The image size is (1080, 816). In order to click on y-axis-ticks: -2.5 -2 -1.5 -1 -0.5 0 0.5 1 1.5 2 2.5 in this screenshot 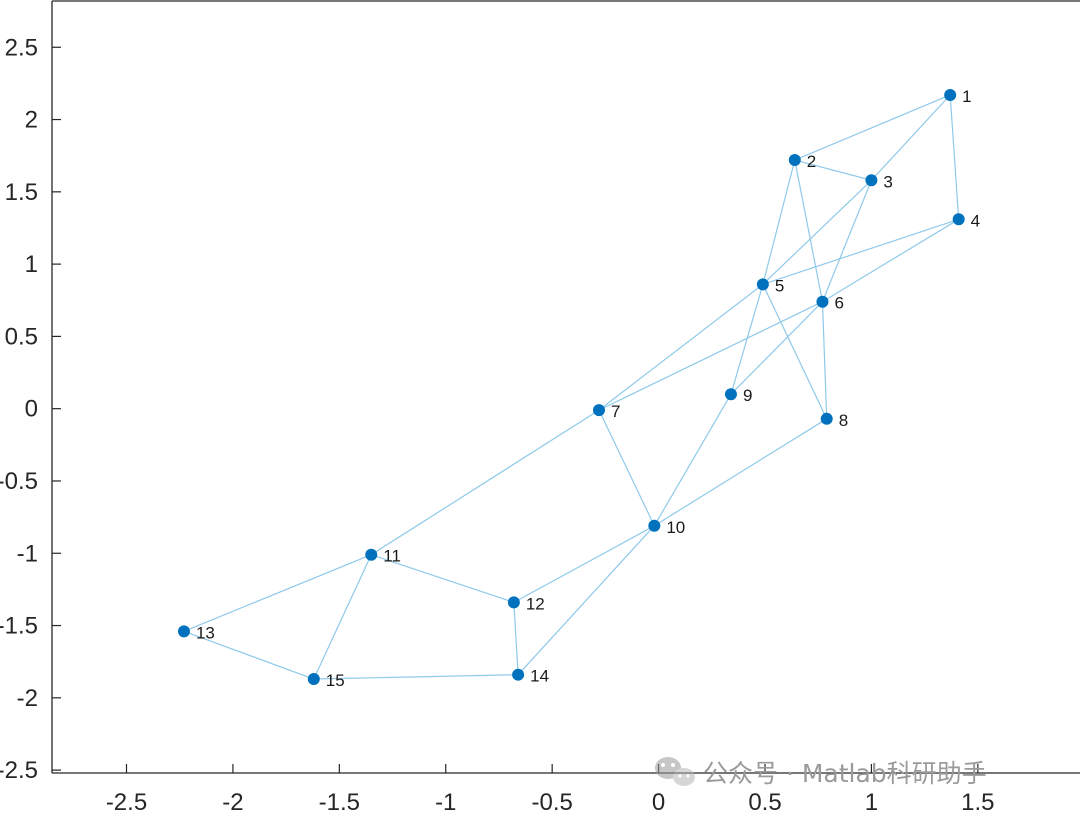, I will do `click(30, 409)`.